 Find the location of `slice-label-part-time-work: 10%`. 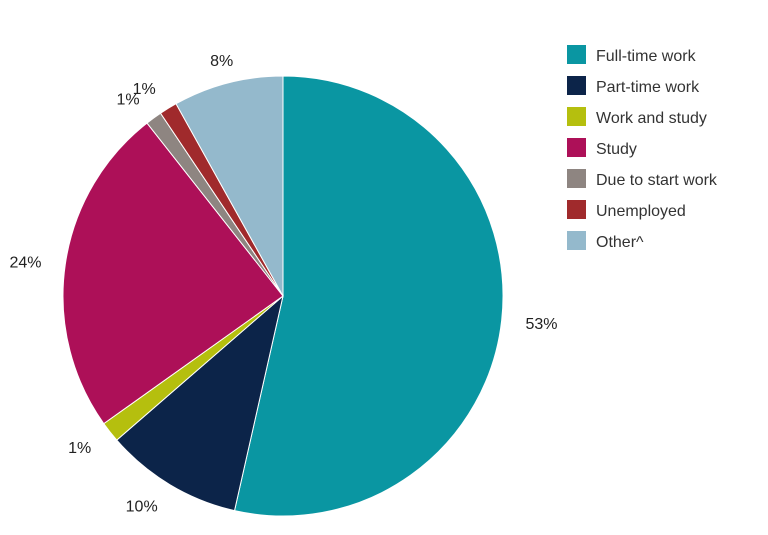

slice-label-part-time-work: 10% is located at coordinates (142, 506).